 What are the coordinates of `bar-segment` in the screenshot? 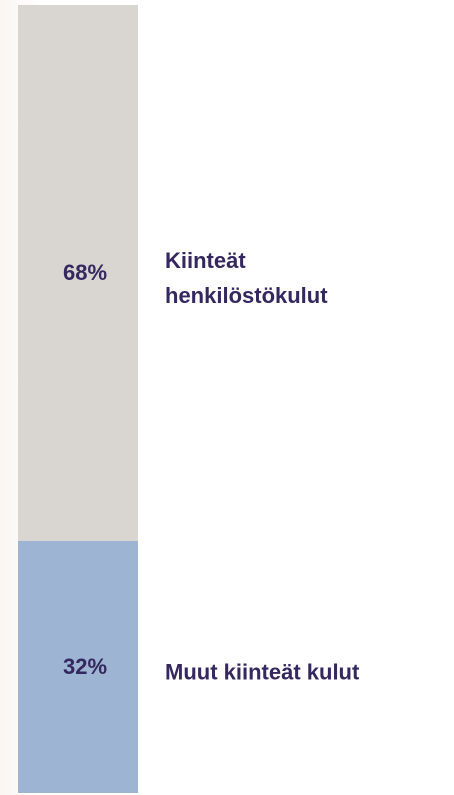 It's located at (78, 666).